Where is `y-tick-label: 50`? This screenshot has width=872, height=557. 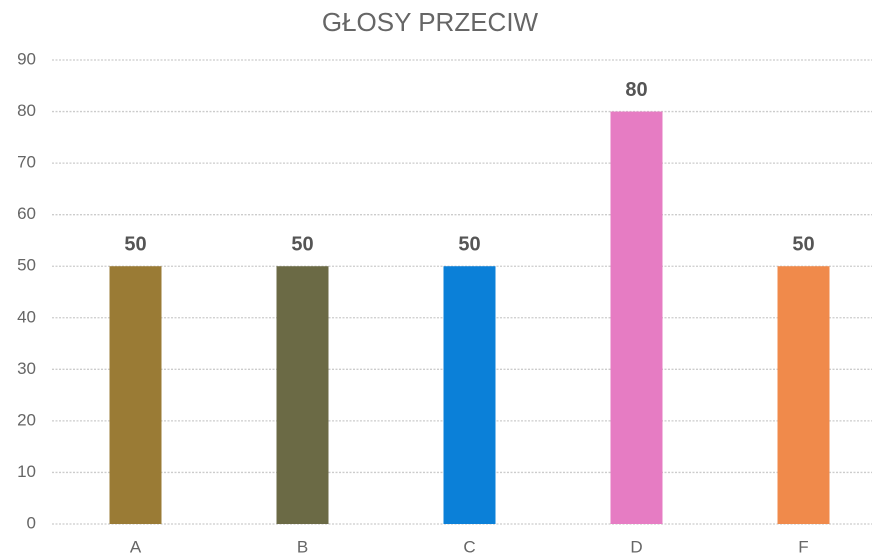 y-tick-label: 50 is located at coordinates (26, 265).